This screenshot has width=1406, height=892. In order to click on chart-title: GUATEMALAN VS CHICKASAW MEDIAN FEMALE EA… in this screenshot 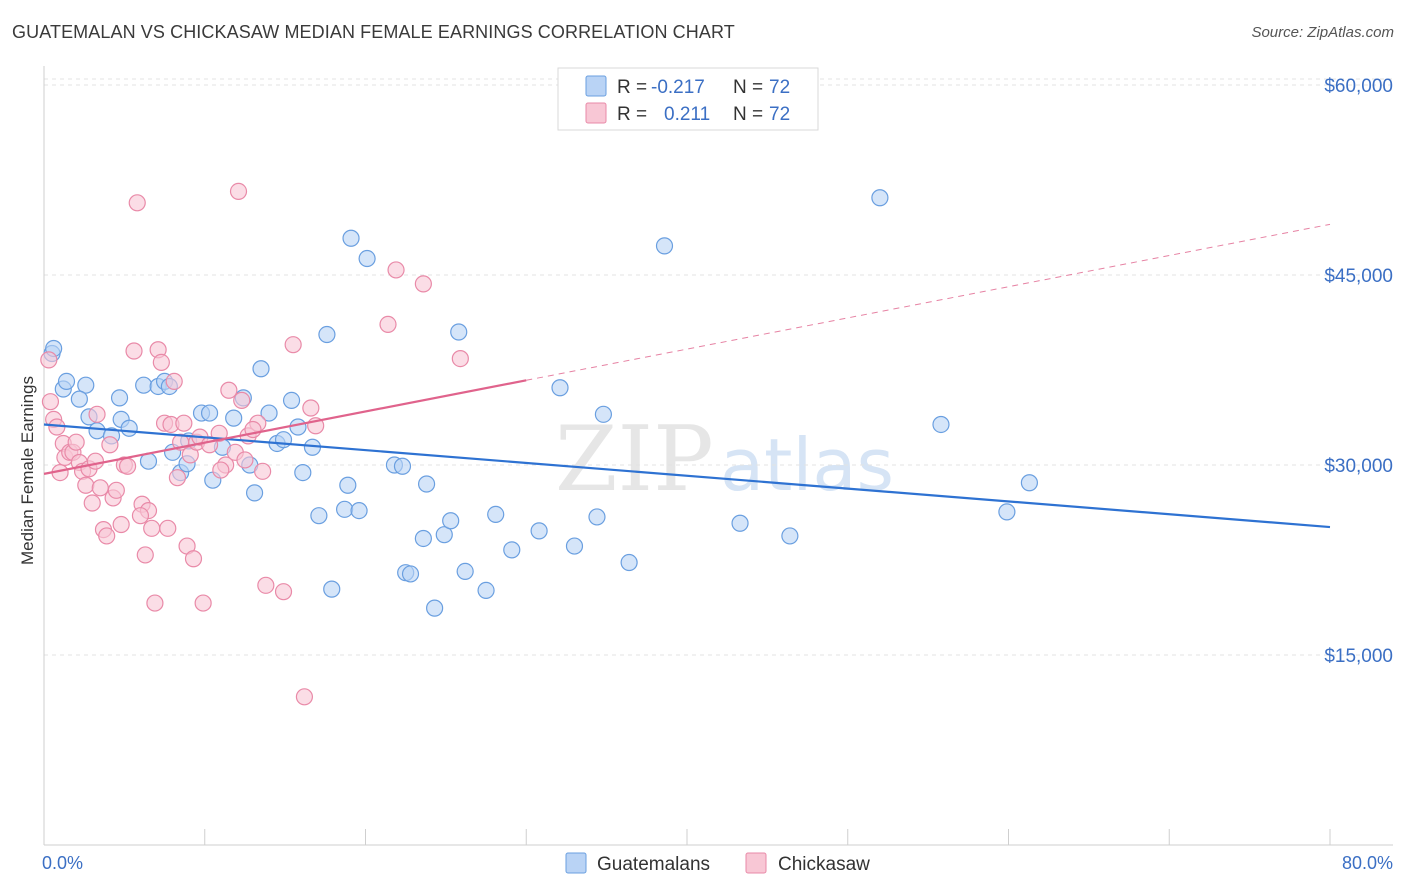, I will do `click(373, 32)`.